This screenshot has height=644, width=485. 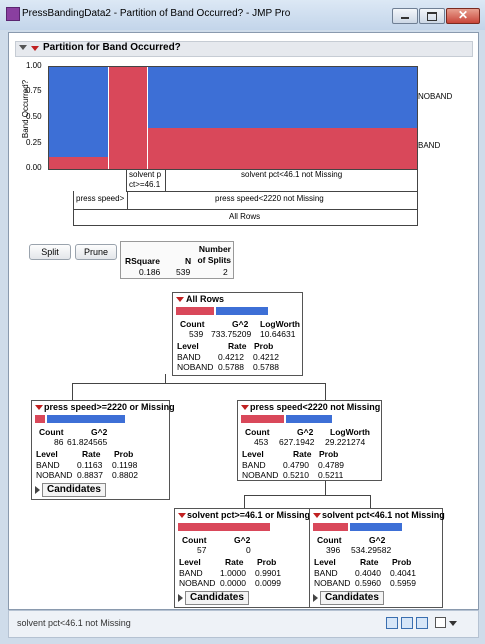 I want to click on status-bar: solvent pct<46.1 not Missing, so click(x=243, y=624).